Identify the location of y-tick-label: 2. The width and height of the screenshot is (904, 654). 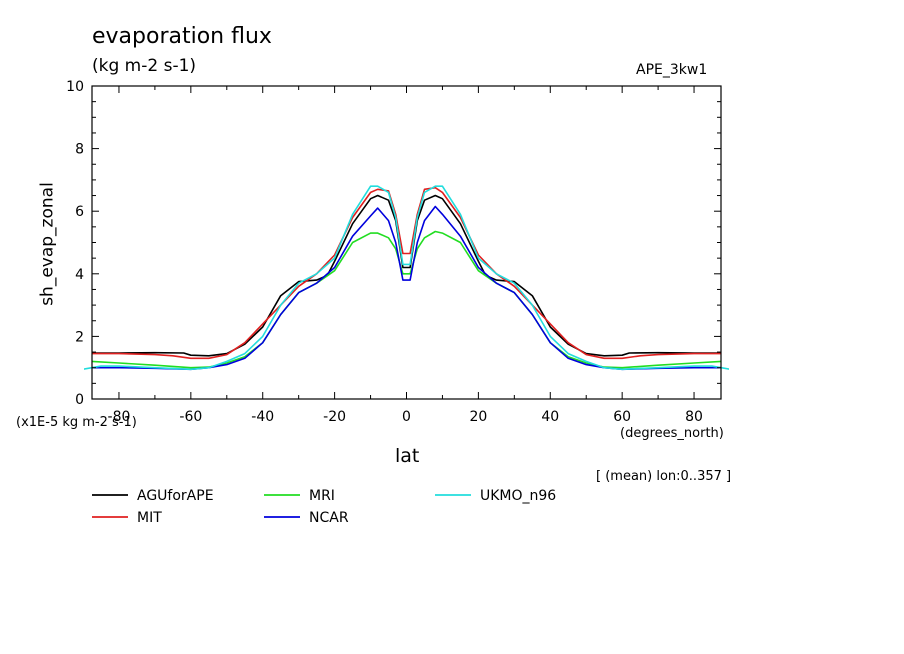
(79, 337).